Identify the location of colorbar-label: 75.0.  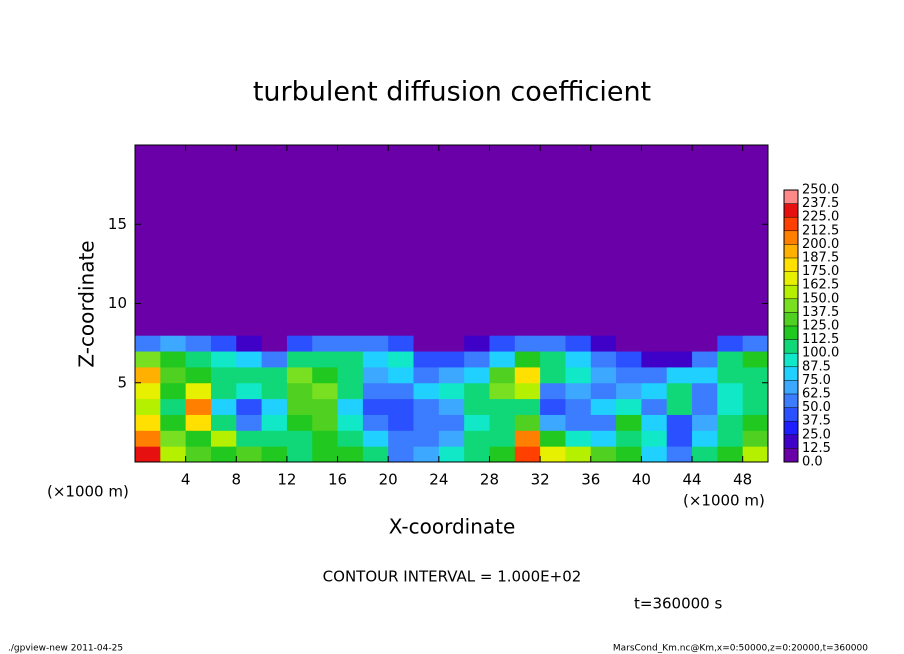
(816, 380).